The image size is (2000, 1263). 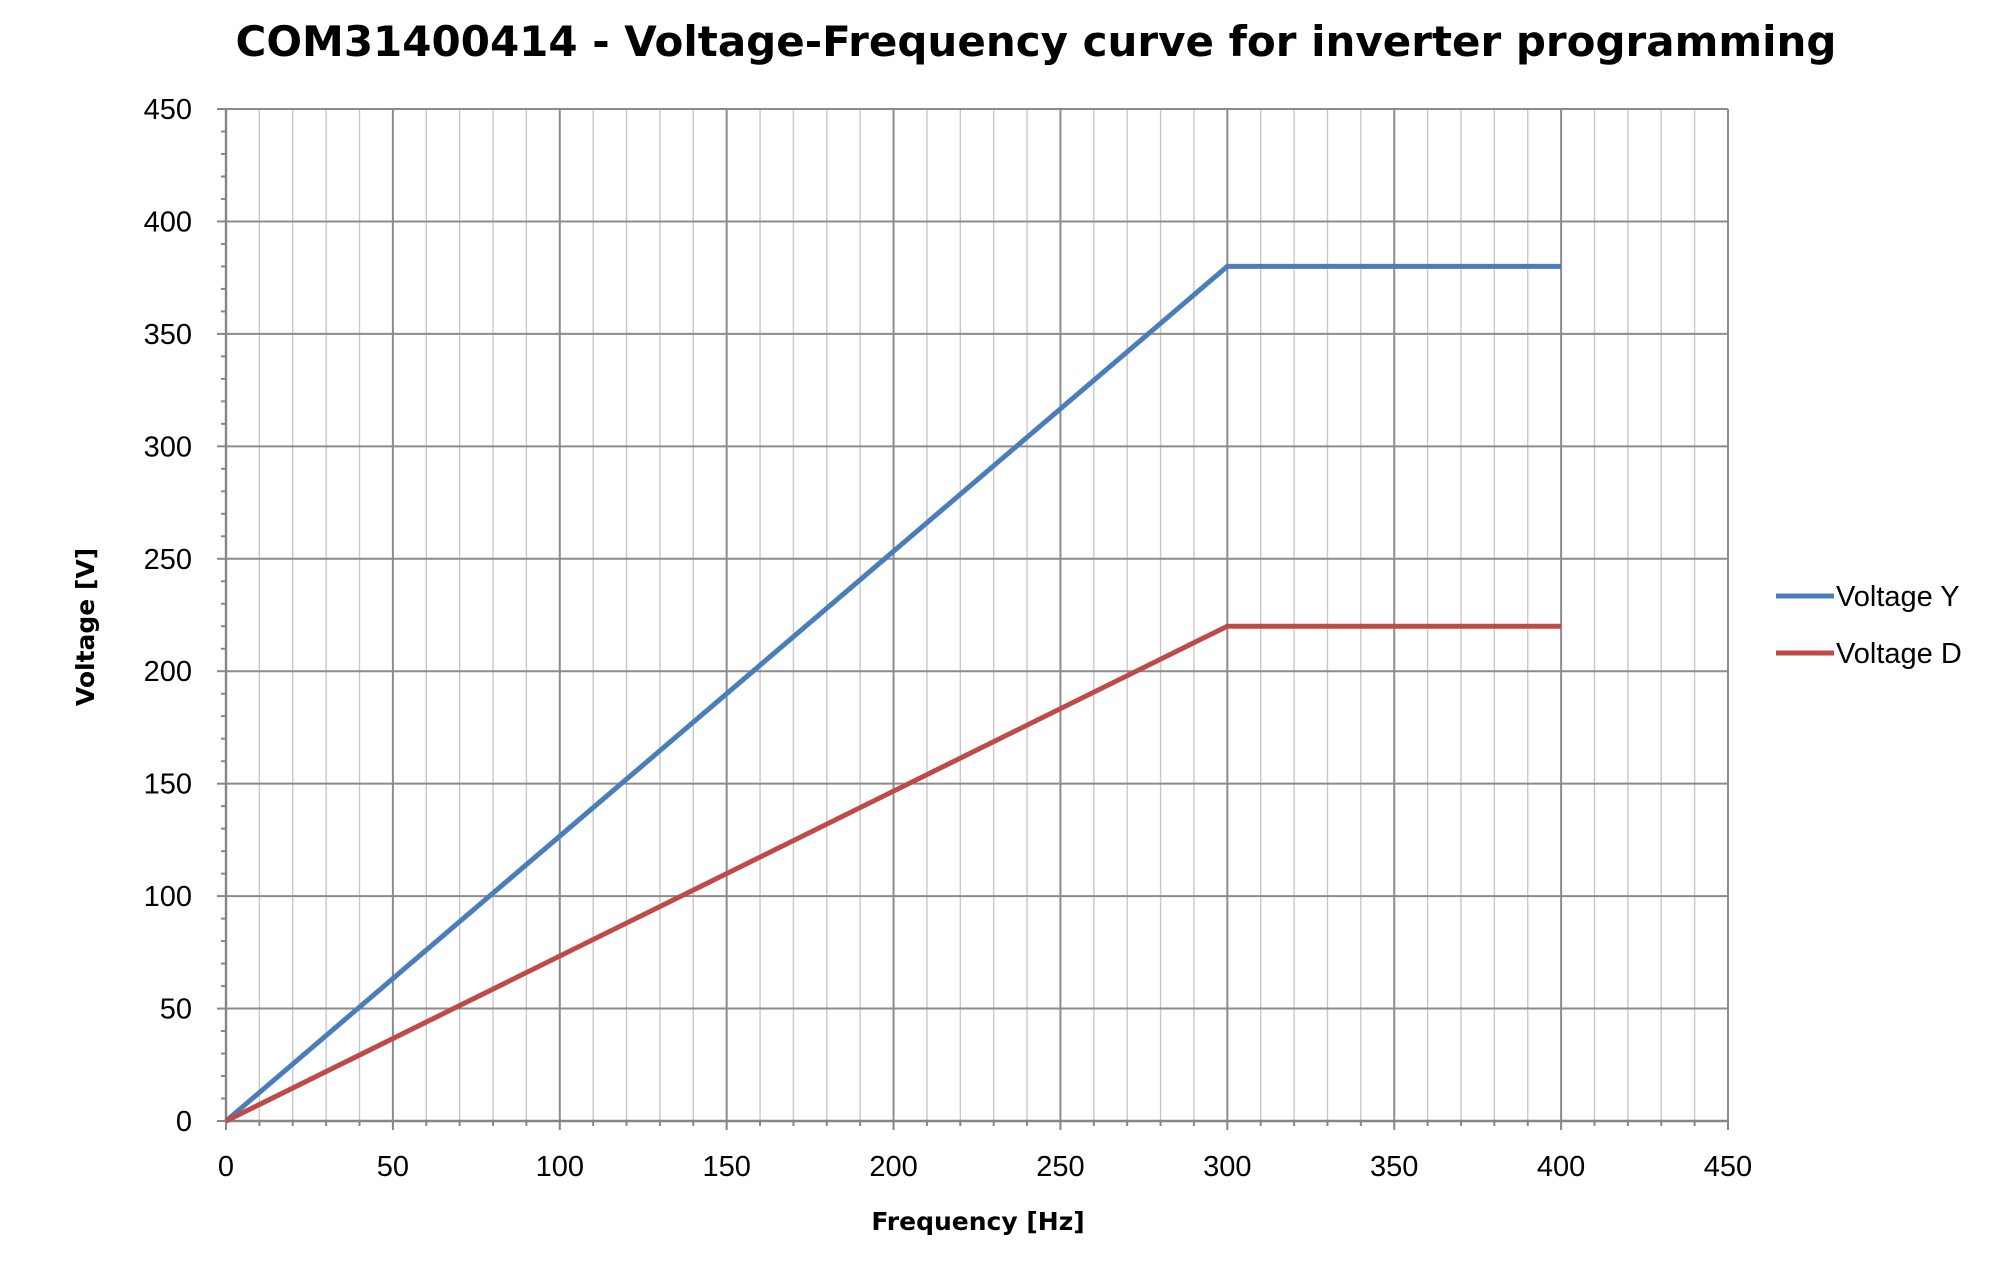 I want to click on y-tick-label: 300, so click(x=168, y=447).